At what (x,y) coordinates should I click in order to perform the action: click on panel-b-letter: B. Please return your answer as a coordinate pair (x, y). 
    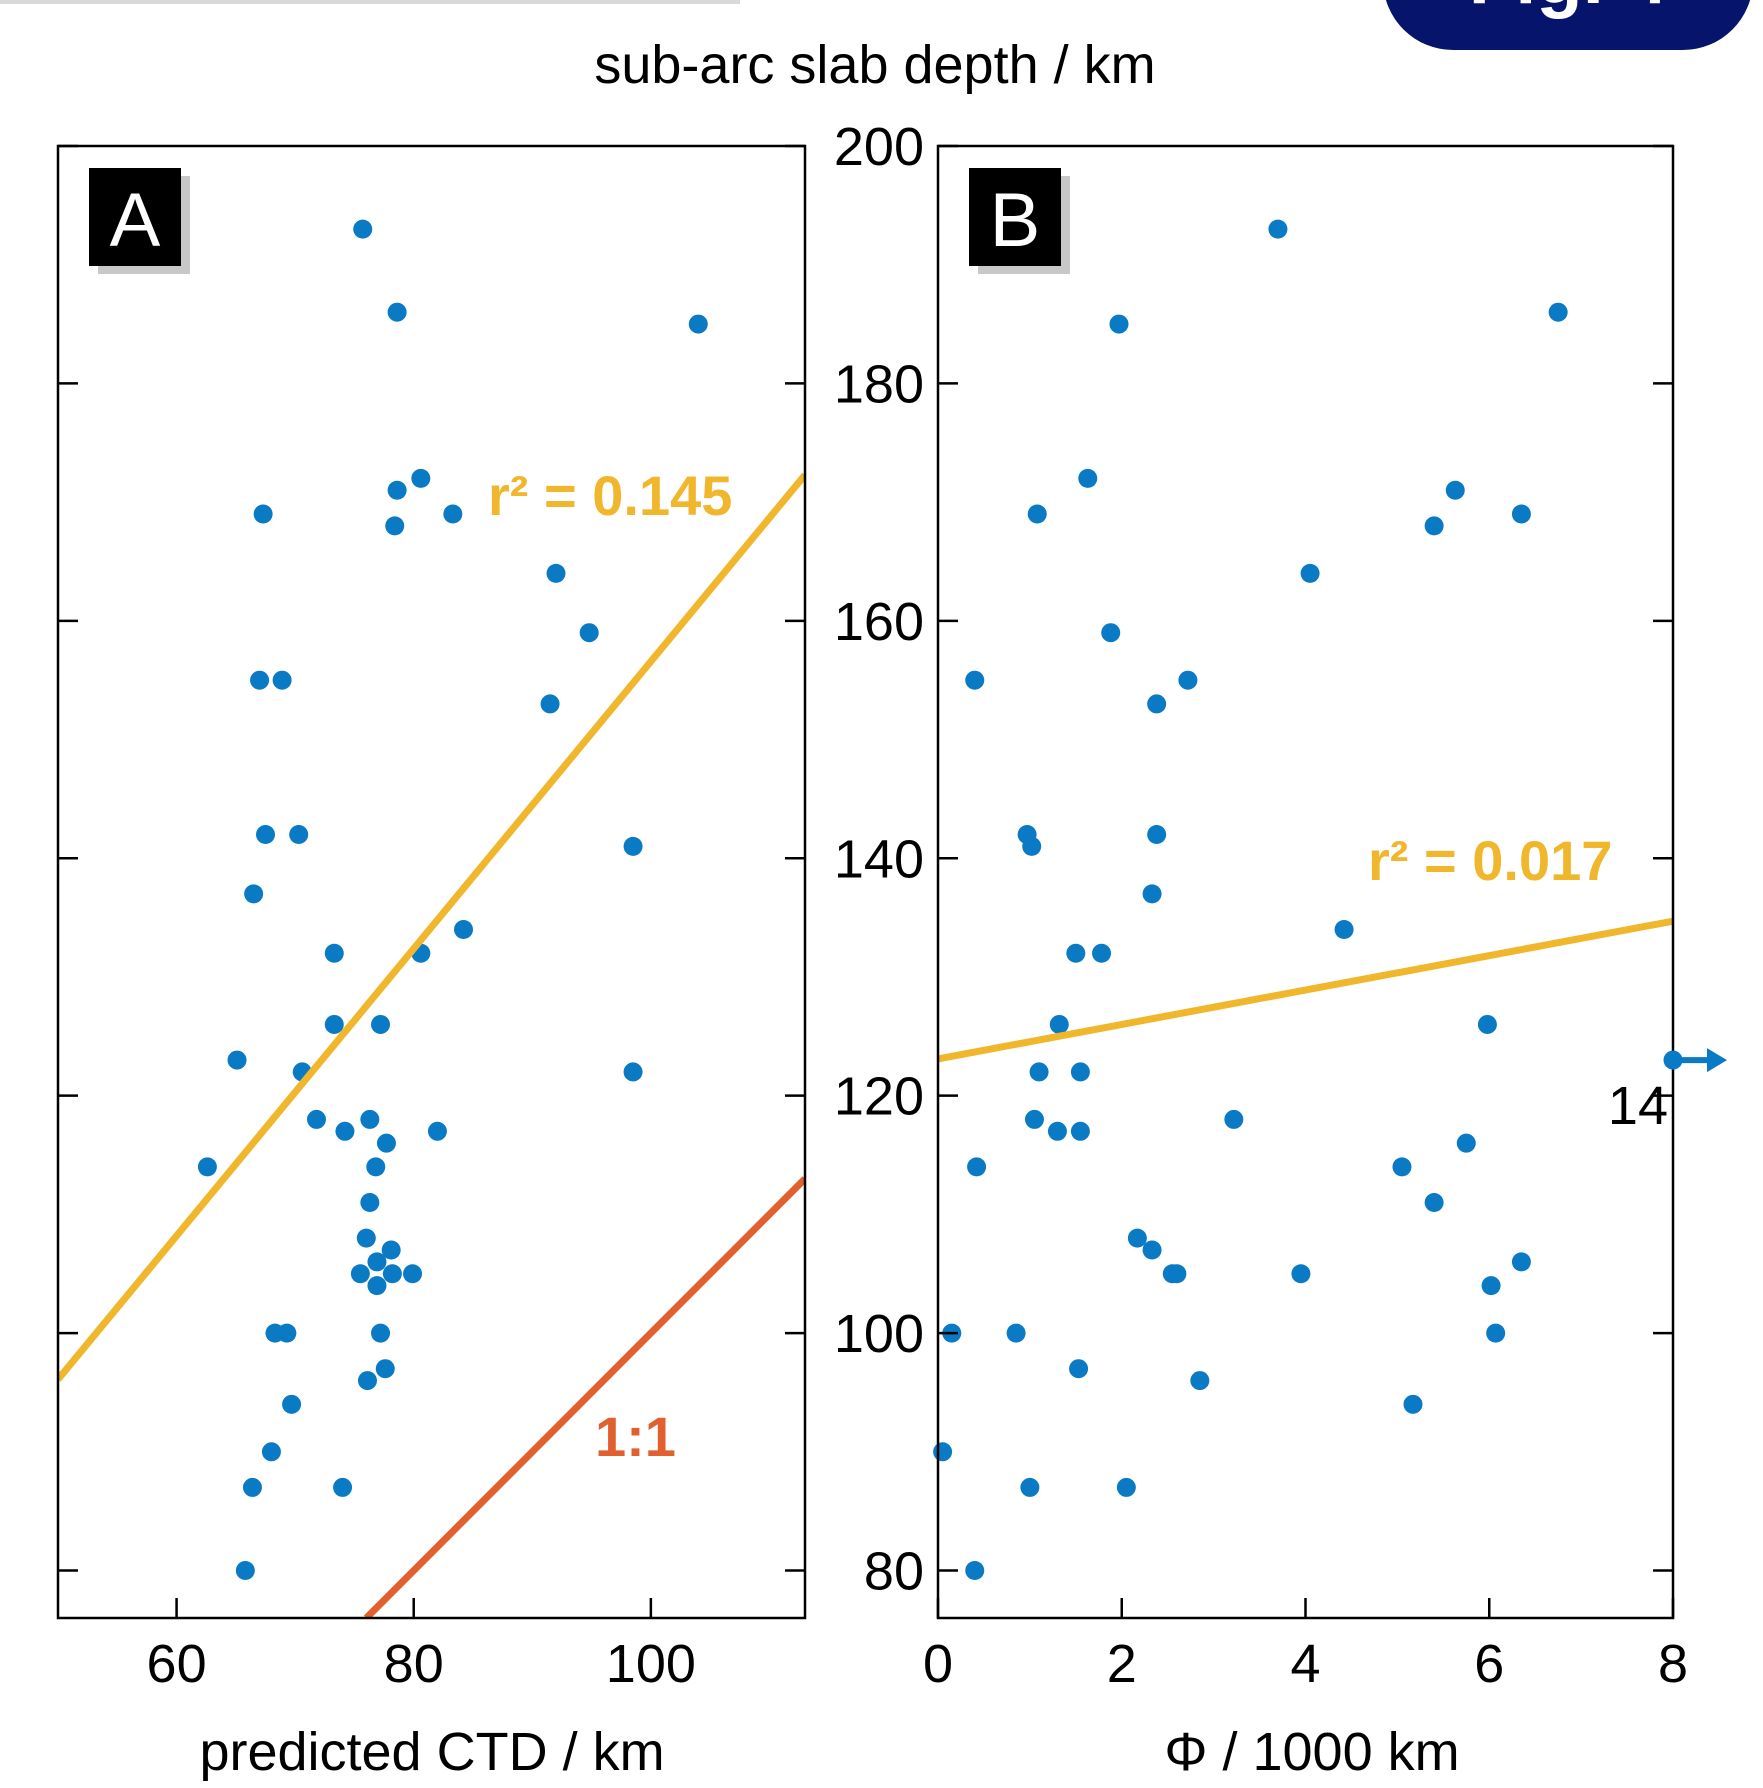
    Looking at the image, I should click on (1015, 220).